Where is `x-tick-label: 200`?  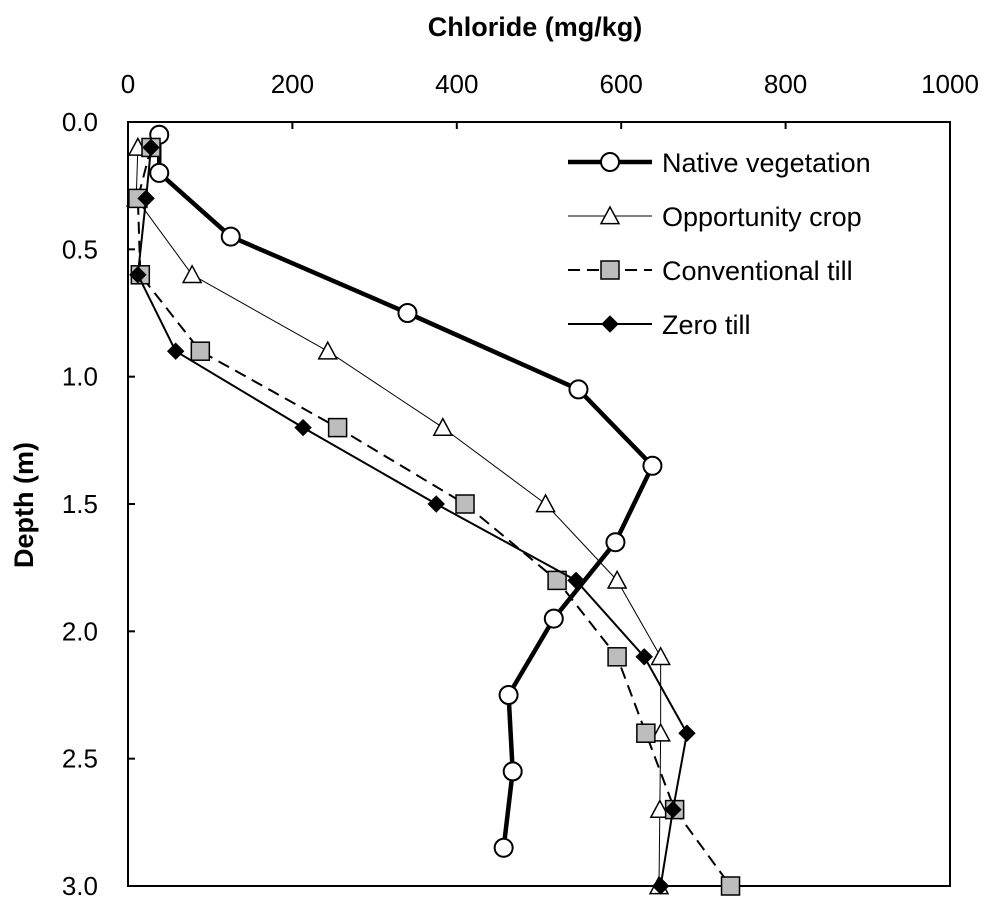 x-tick-label: 200 is located at coordinates (292, 84).